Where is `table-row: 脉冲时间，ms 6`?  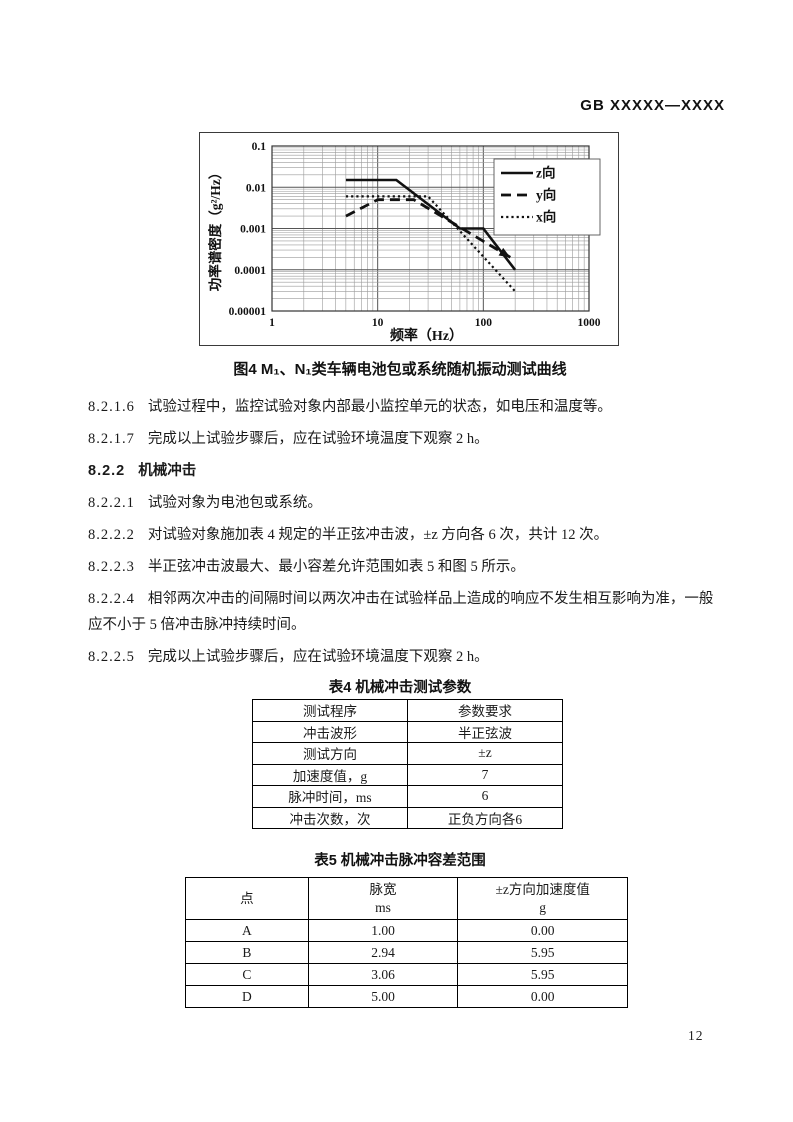
table-row: 脉冲时间，ms 6 is located at coordinates (407, 796).